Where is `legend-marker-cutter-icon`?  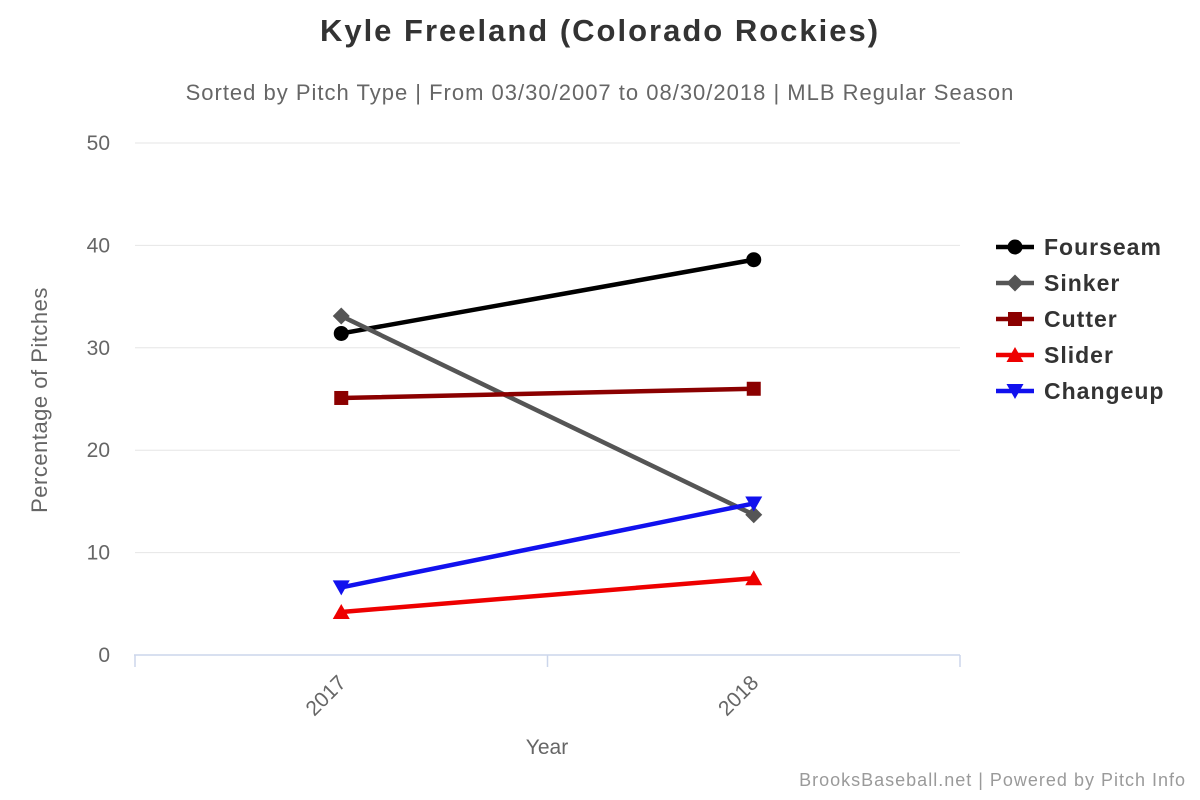 legend-marker-cutter-icon is located at coordinates (1015, 319).